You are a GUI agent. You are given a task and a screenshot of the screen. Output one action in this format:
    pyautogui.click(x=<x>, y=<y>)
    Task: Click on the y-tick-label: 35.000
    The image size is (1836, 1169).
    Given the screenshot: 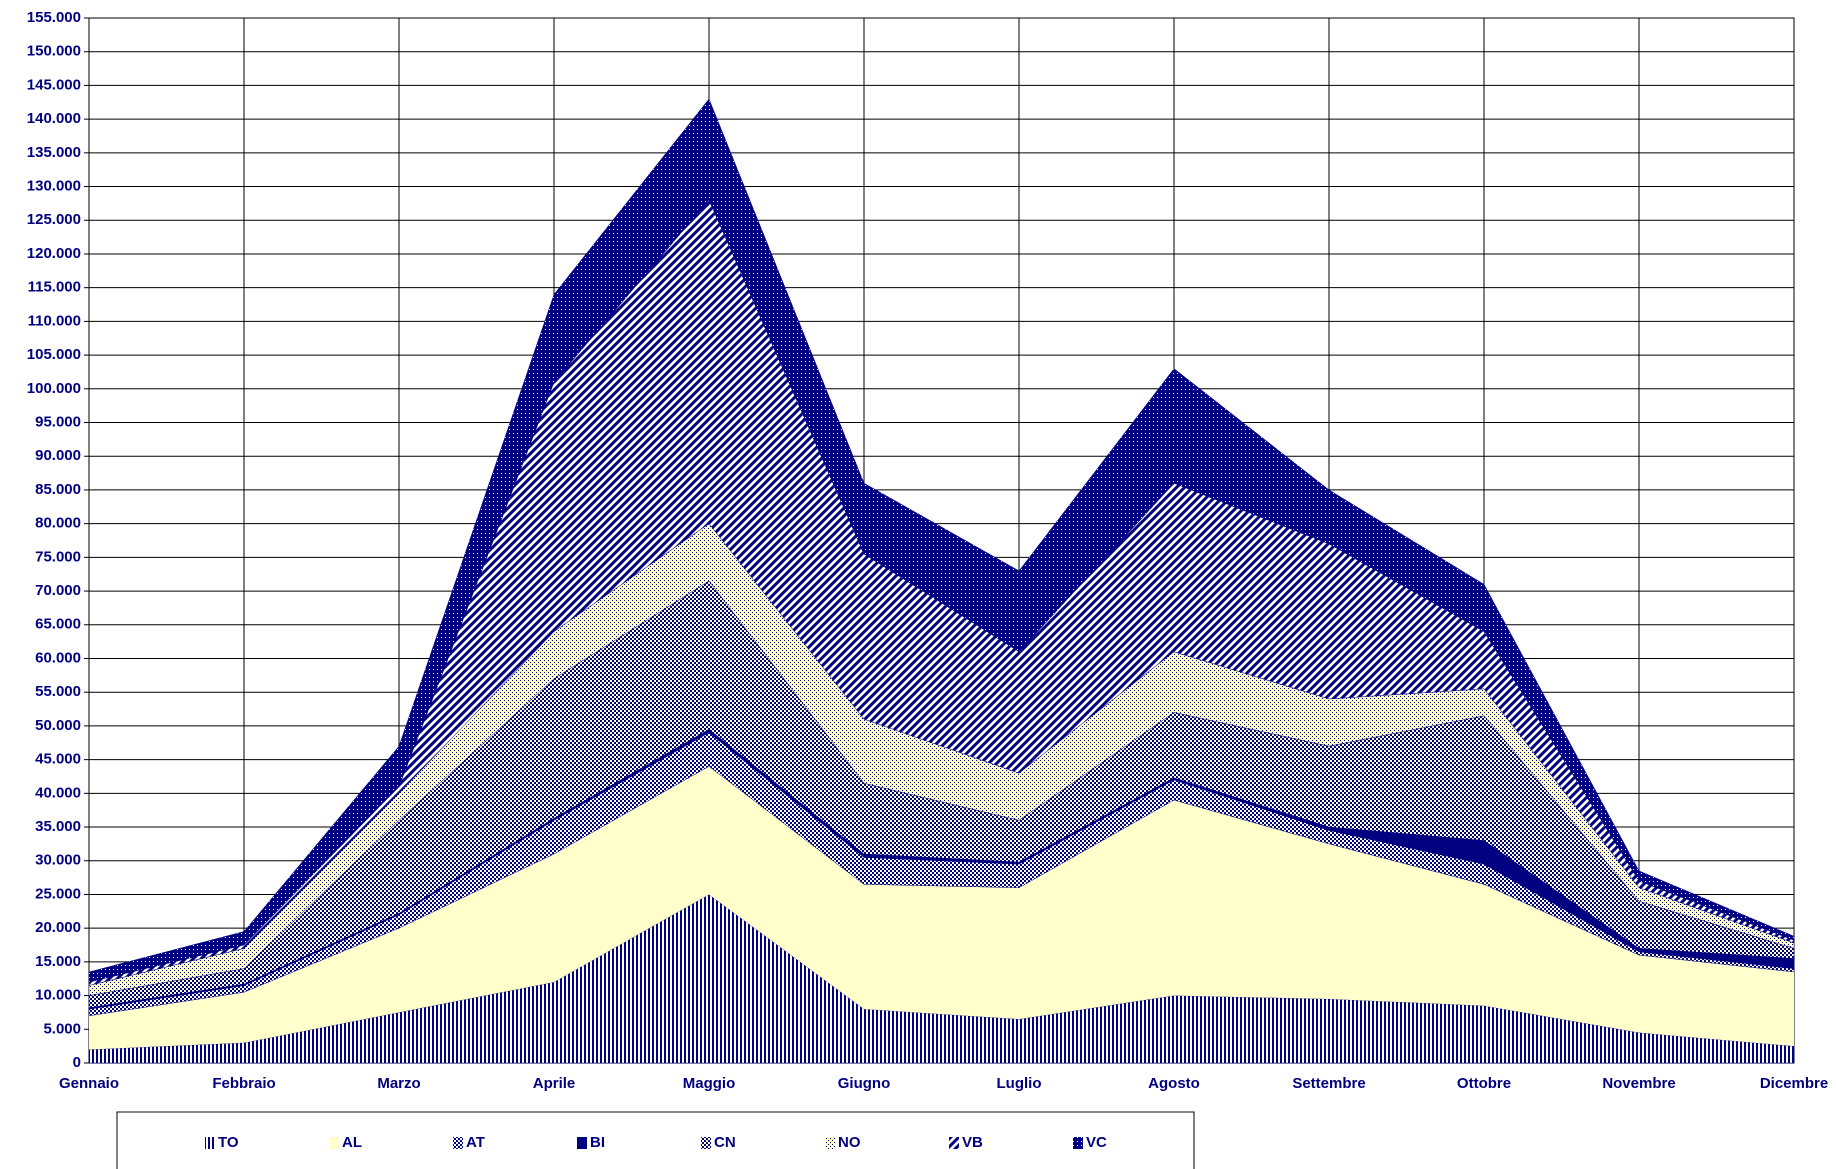 What is the action you would take?
    pyautogui.click(x=58, y=826)
    